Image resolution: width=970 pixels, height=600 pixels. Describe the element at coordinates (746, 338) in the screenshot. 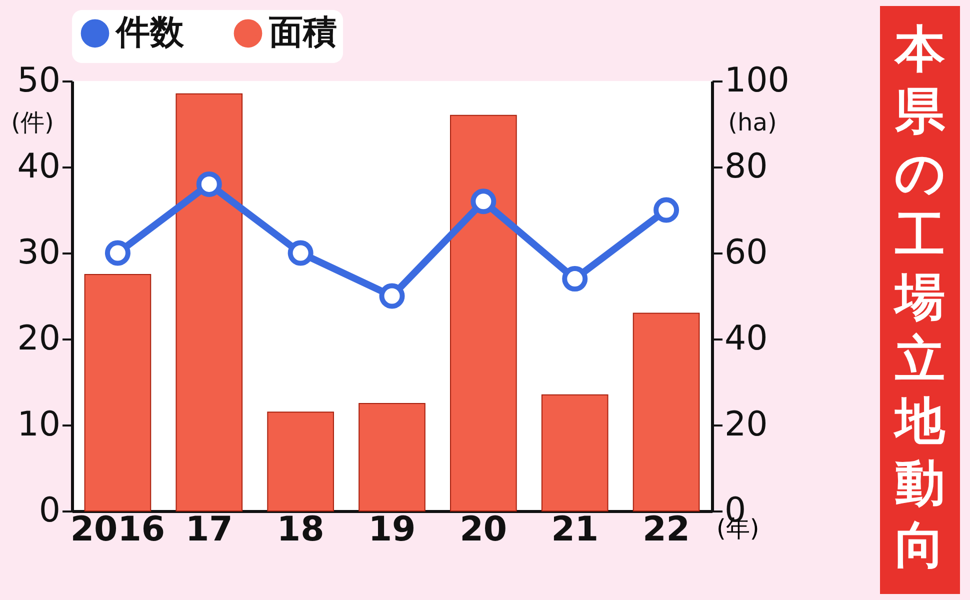

I see `y2-tick-label: 40` at that location.